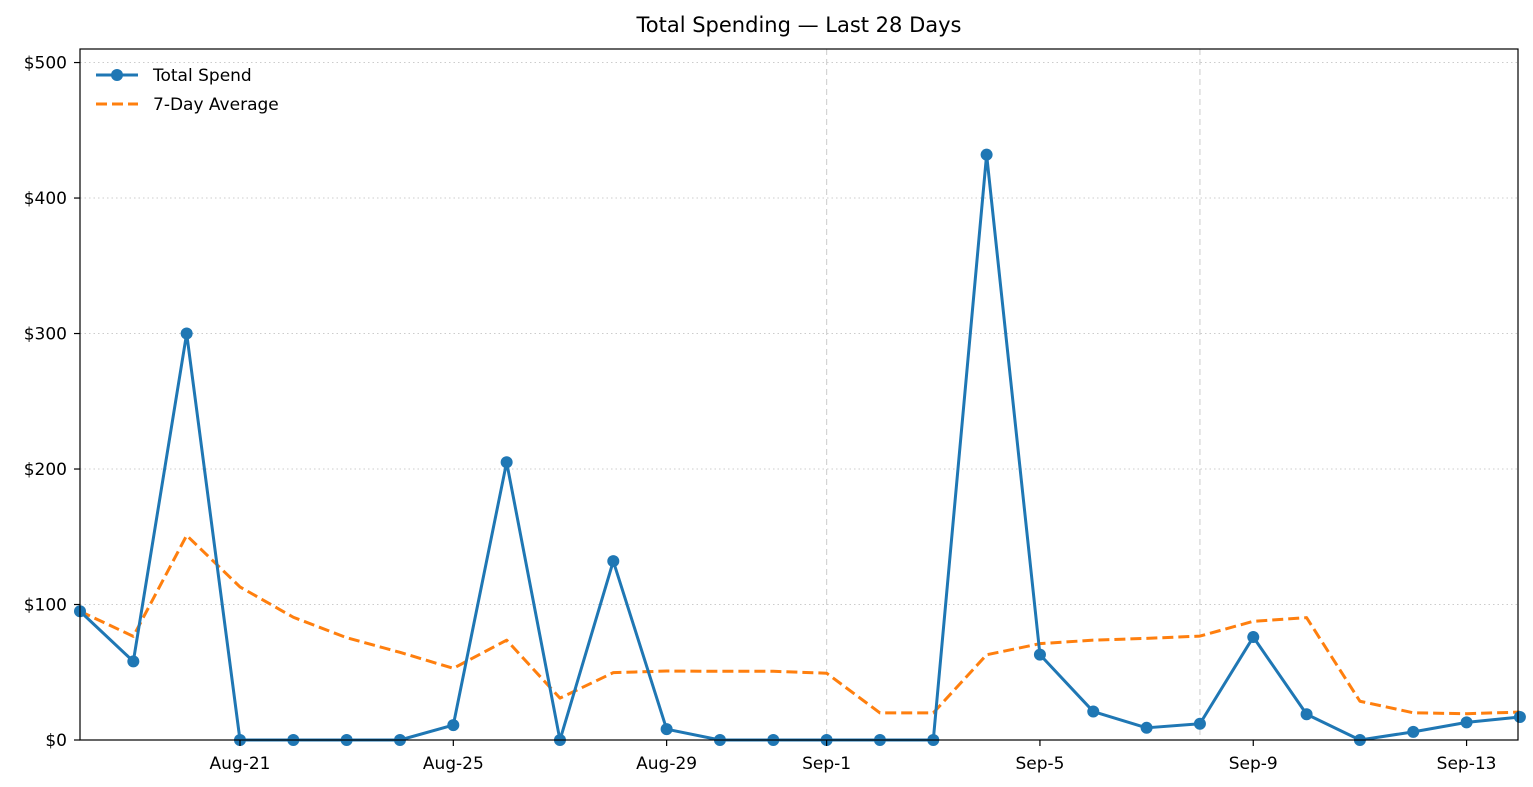  Describe the element at coordinates (117, 75) in the screenshot. I see `legend-marker` at that location.